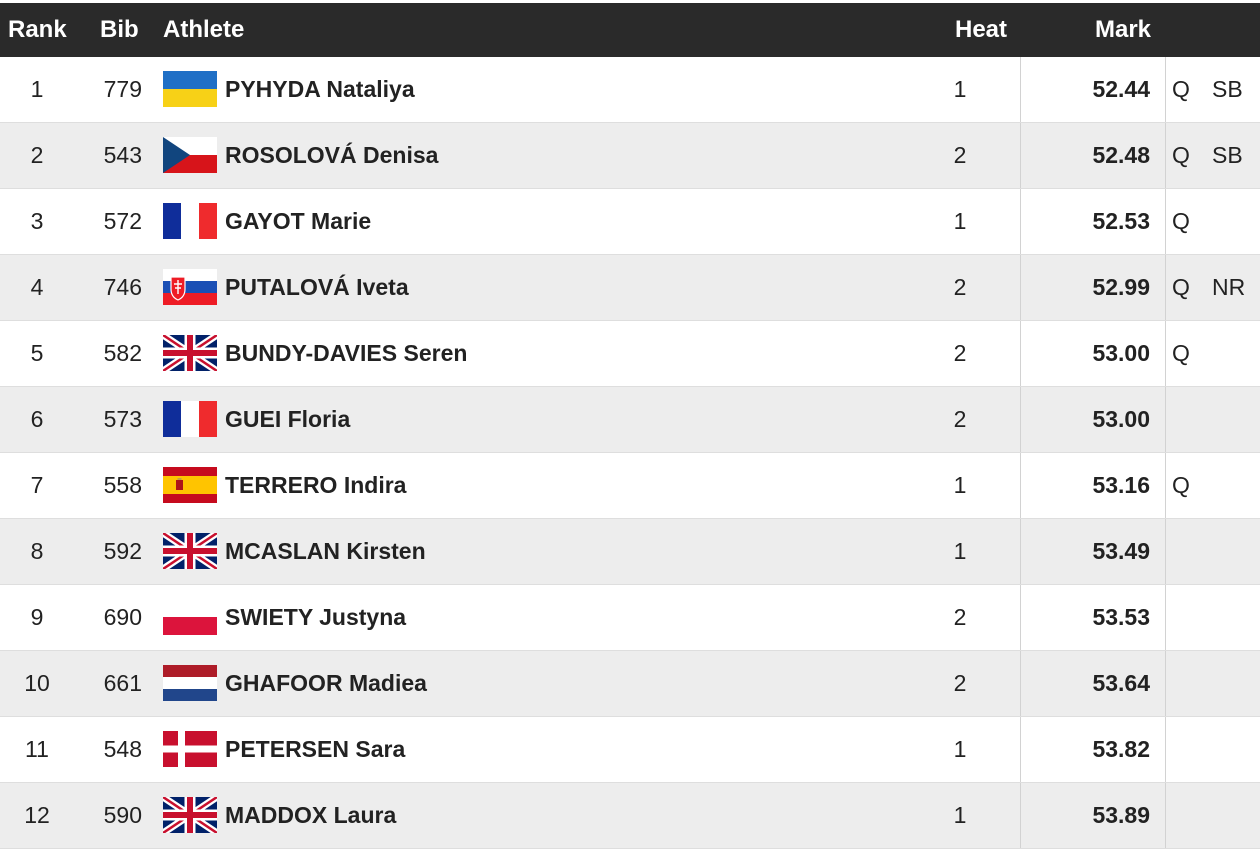  Describe the element at coordinates (122, 485) in the screenshot. I see `bib-cell: 558` at that location.